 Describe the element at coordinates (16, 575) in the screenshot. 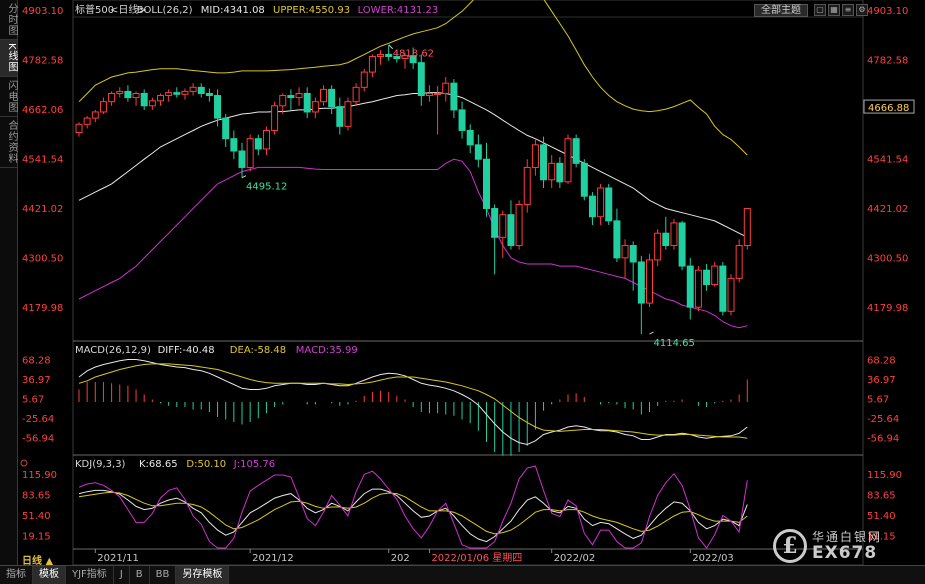

I see `bottom-tab-0: 指标` at that location.